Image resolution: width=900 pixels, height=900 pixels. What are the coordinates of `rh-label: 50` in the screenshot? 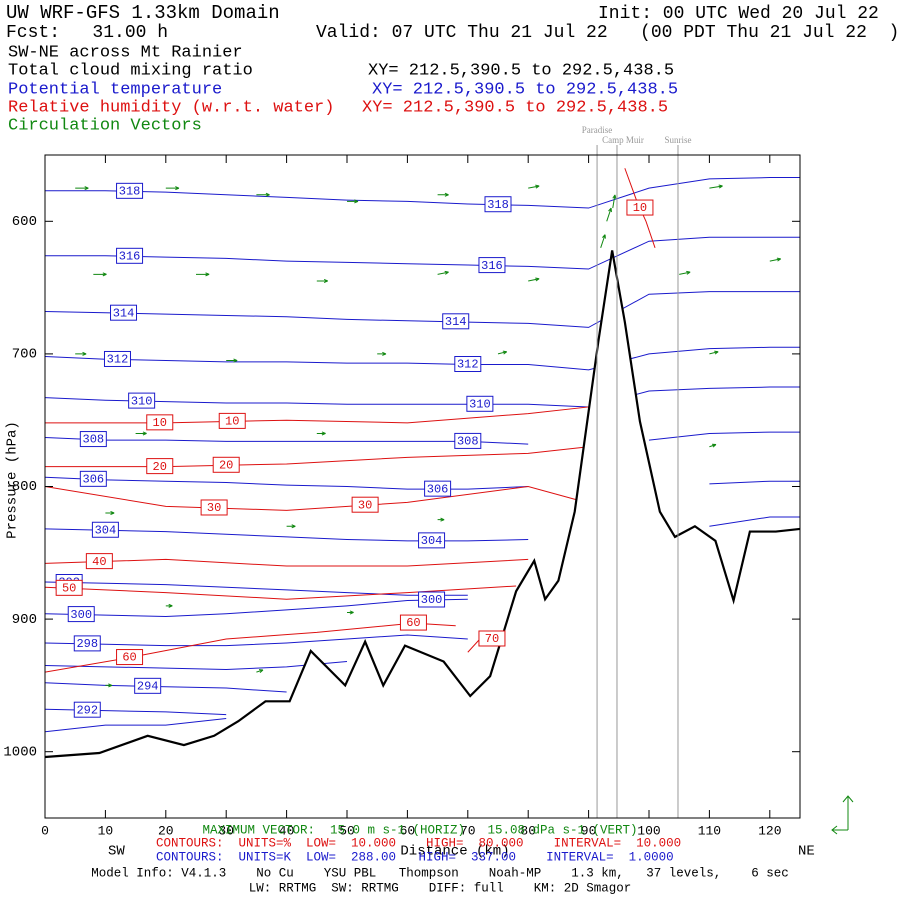 It's located at (69, 587).